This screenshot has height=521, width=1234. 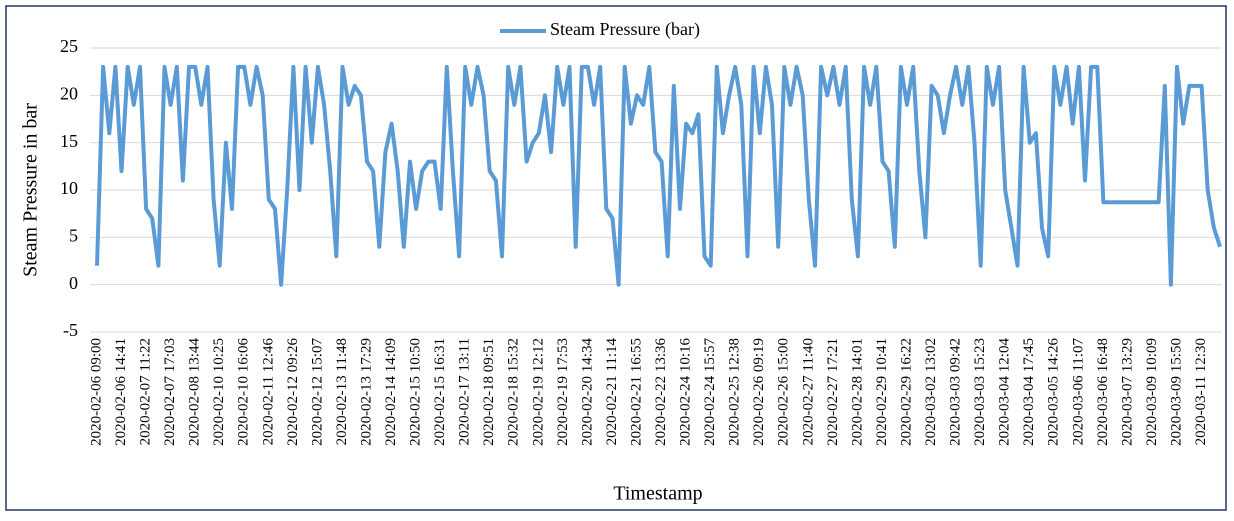 I want to click on x-tick-label: 2020-03-11 12:30, so click(x=1201, y=391).